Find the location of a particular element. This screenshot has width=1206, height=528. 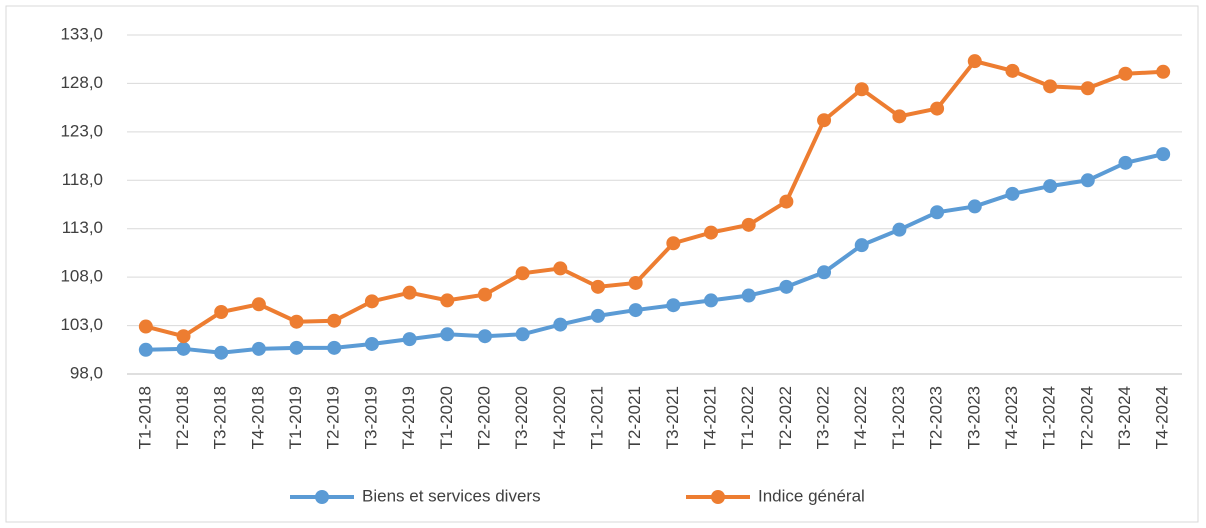

x-tick-label: T2-2022 is located at coordinates (785, 417).